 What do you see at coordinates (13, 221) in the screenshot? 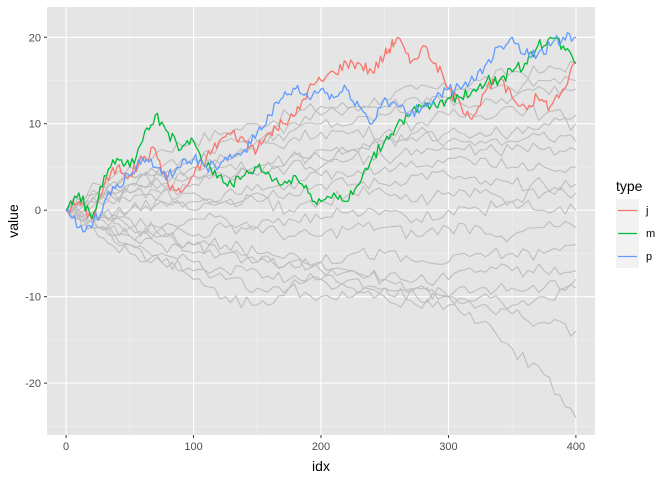
I see `y-axis-title: value` at bounding box center [13, 221].